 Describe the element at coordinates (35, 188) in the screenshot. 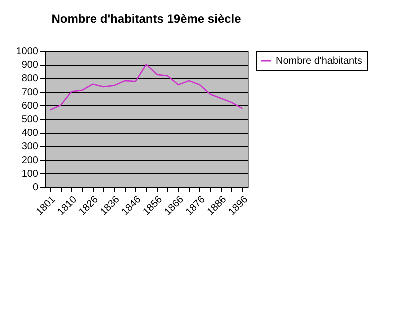

I see `y-tick-label: 0` at that location.